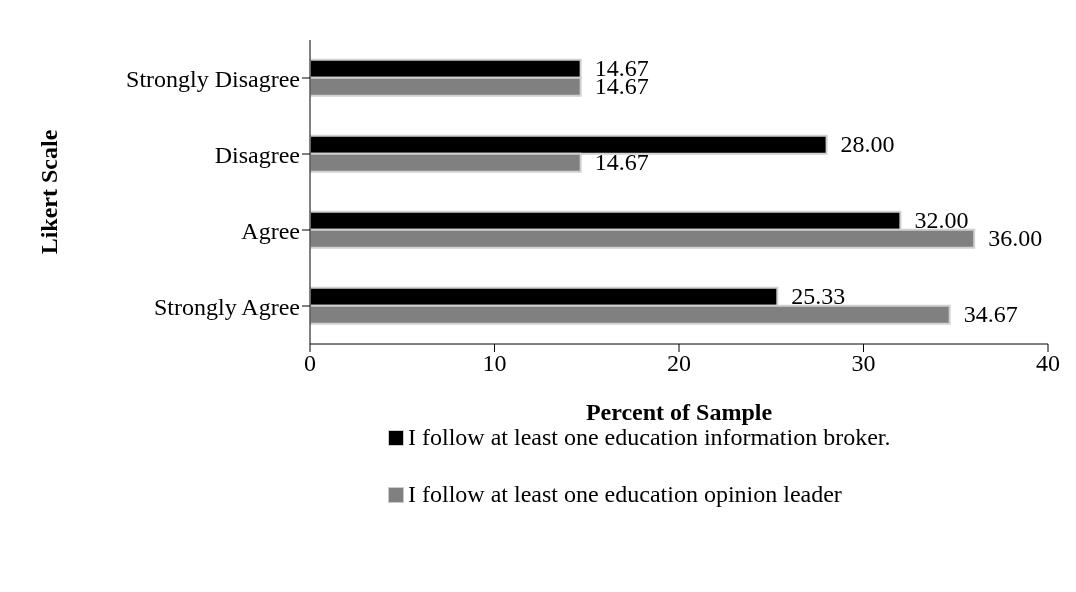 This screenshot has width=1076, height=592. Describe the element at coordinates (863, 363) in the screenshot. I see `x-tick-label: 30` at that location.